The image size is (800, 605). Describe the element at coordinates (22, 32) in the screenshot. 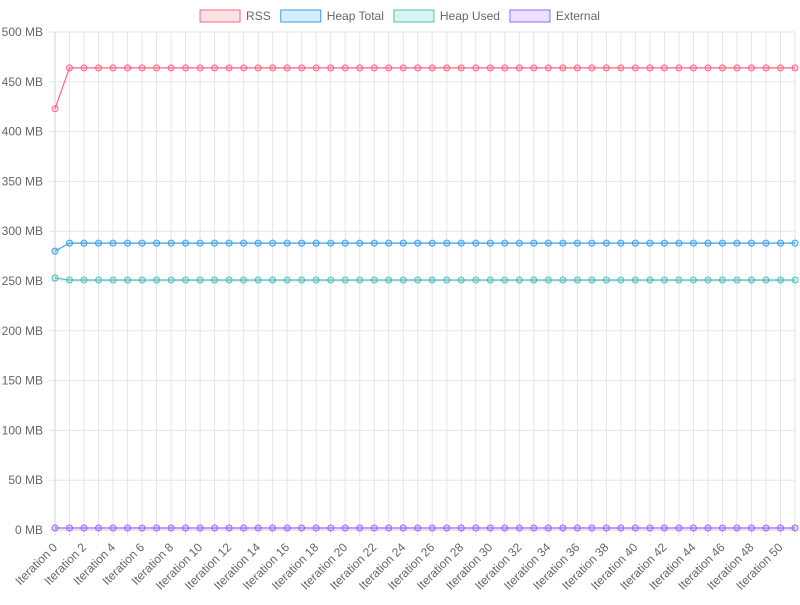

I see `y-tick-label: 500 MB` at that location.